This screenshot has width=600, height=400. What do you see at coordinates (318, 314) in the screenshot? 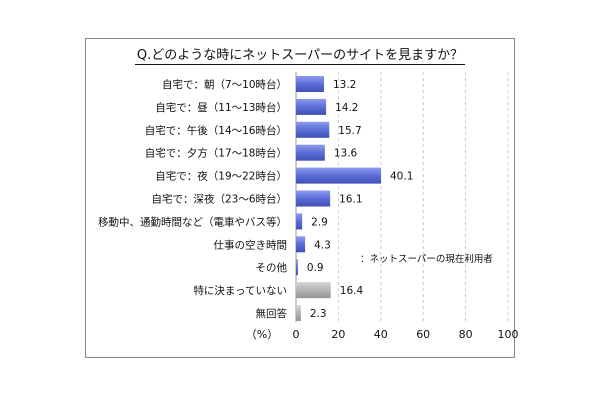
I see `value-label-10: 2.3` at bounding box center [318, 314].